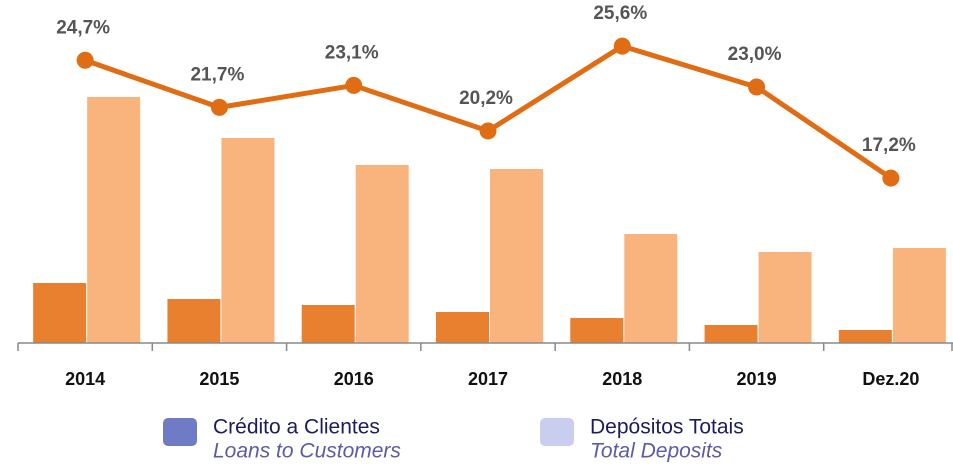 The image size is (953, 466). I want to click on x-tick-label: Dez.20, so click(890, 379).